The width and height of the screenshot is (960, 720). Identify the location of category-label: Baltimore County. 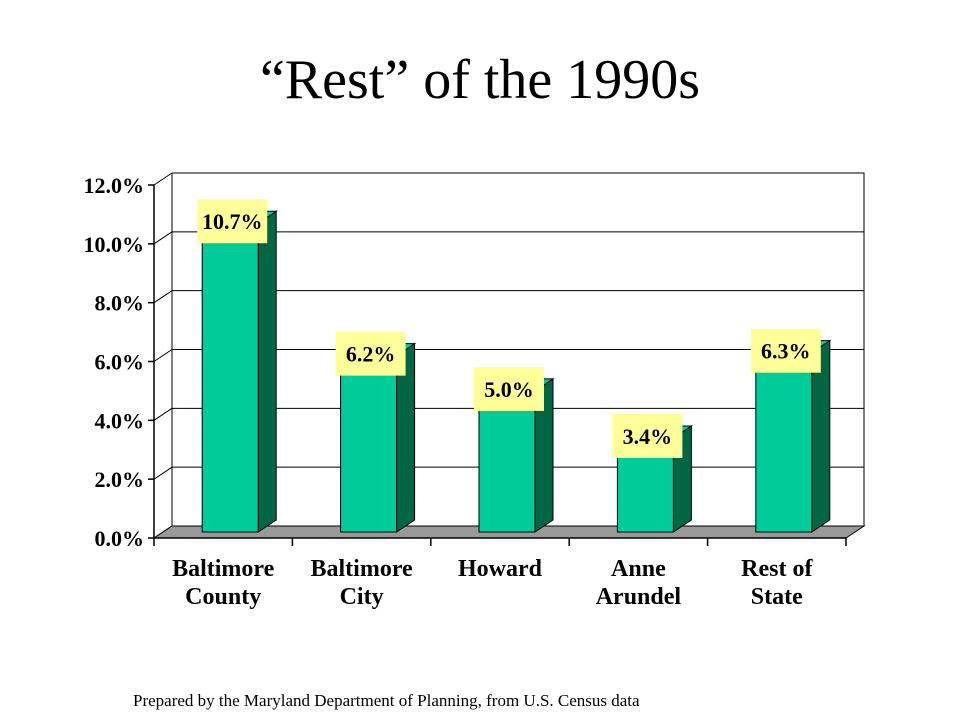
(223, 583).